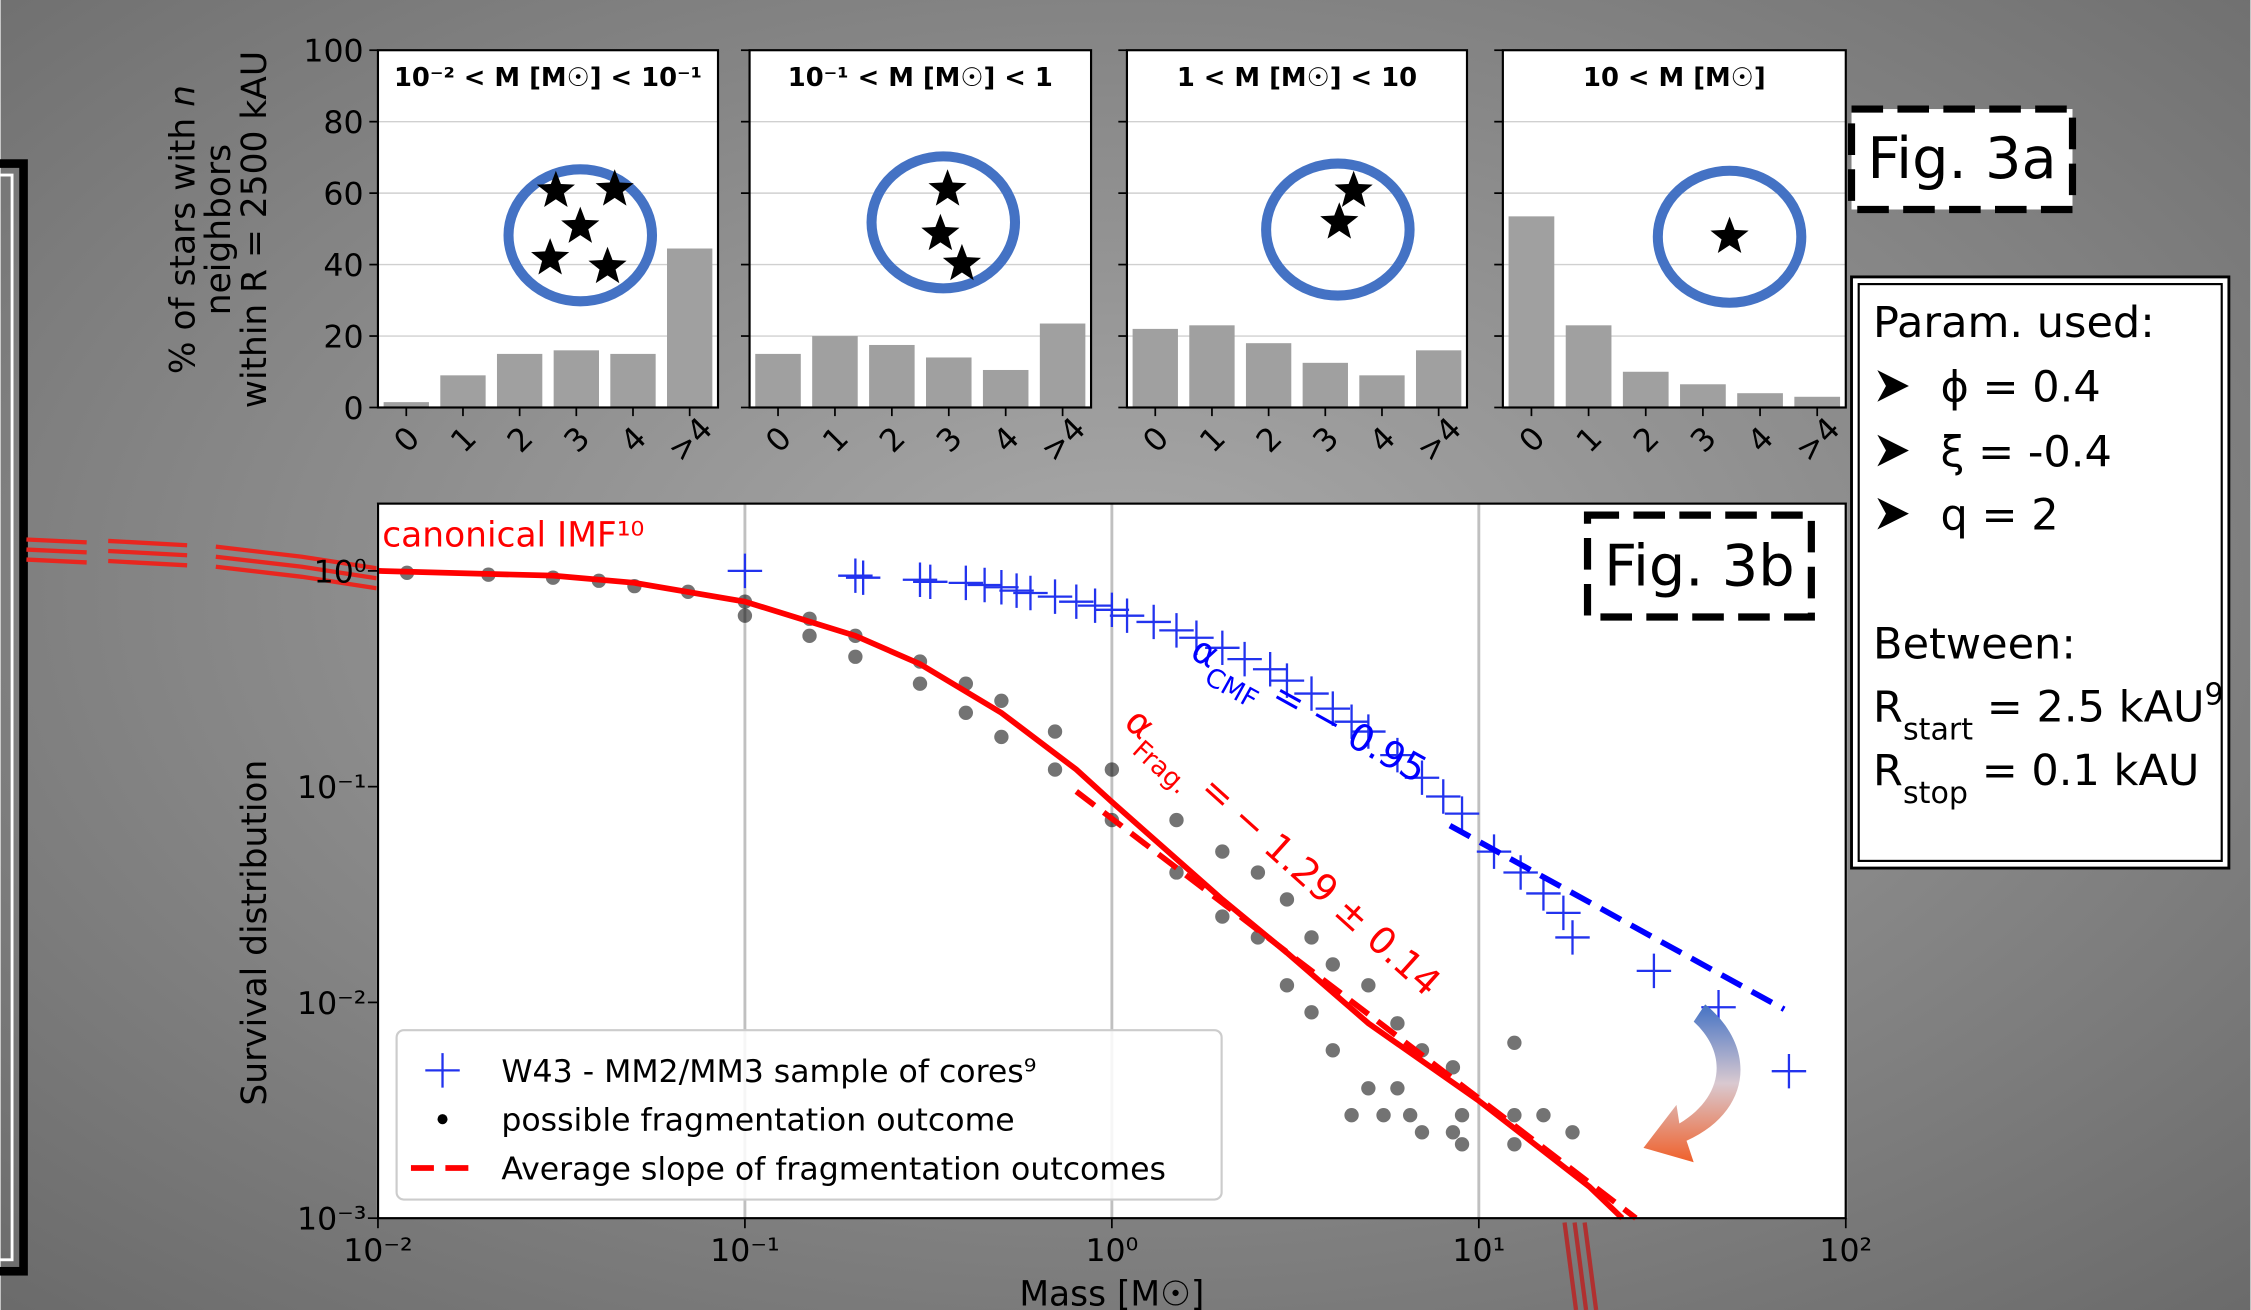 The width and height of the screenshot is (2251, 1310). What do you see at coordinates (1935, 792) in the screenshot?
I see `subscript: stop` at bounding box center [1935, 792].